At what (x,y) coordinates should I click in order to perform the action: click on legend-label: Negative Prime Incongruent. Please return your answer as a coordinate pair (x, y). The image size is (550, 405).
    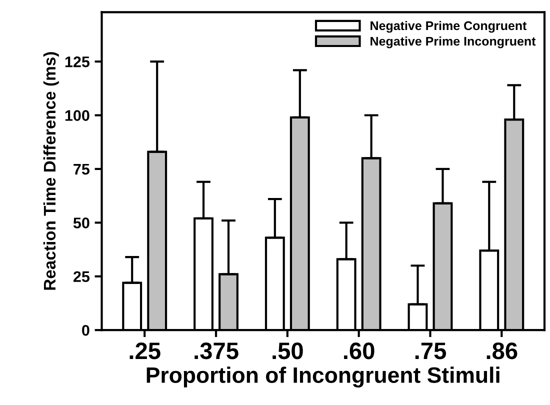
    Looking at the image, I should click on (453, 42).